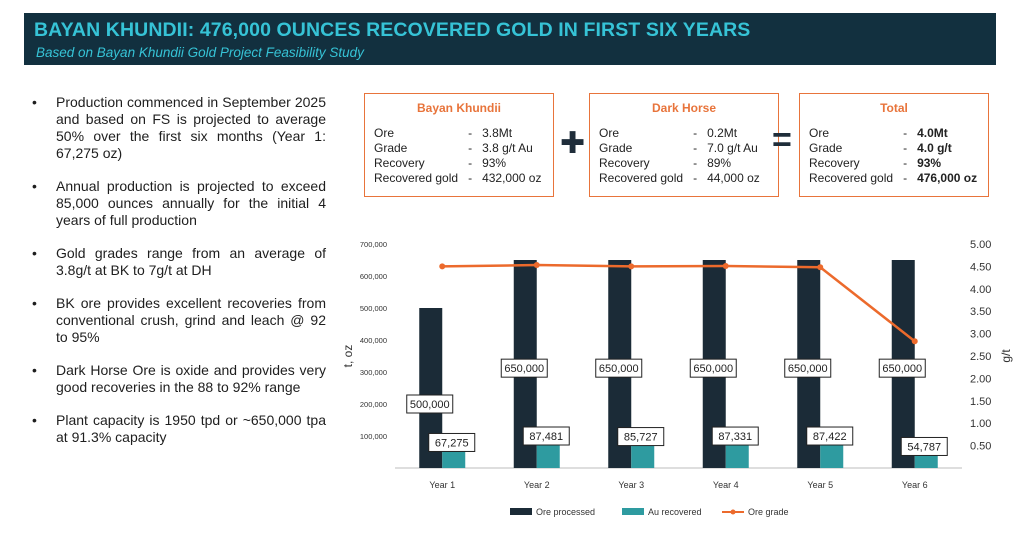 The image size is (1024, 538). What do you see at coordinates (373, 308) in the screenshot?
I see `y-tick-label: 500,000` at bounding box center [373, 308].